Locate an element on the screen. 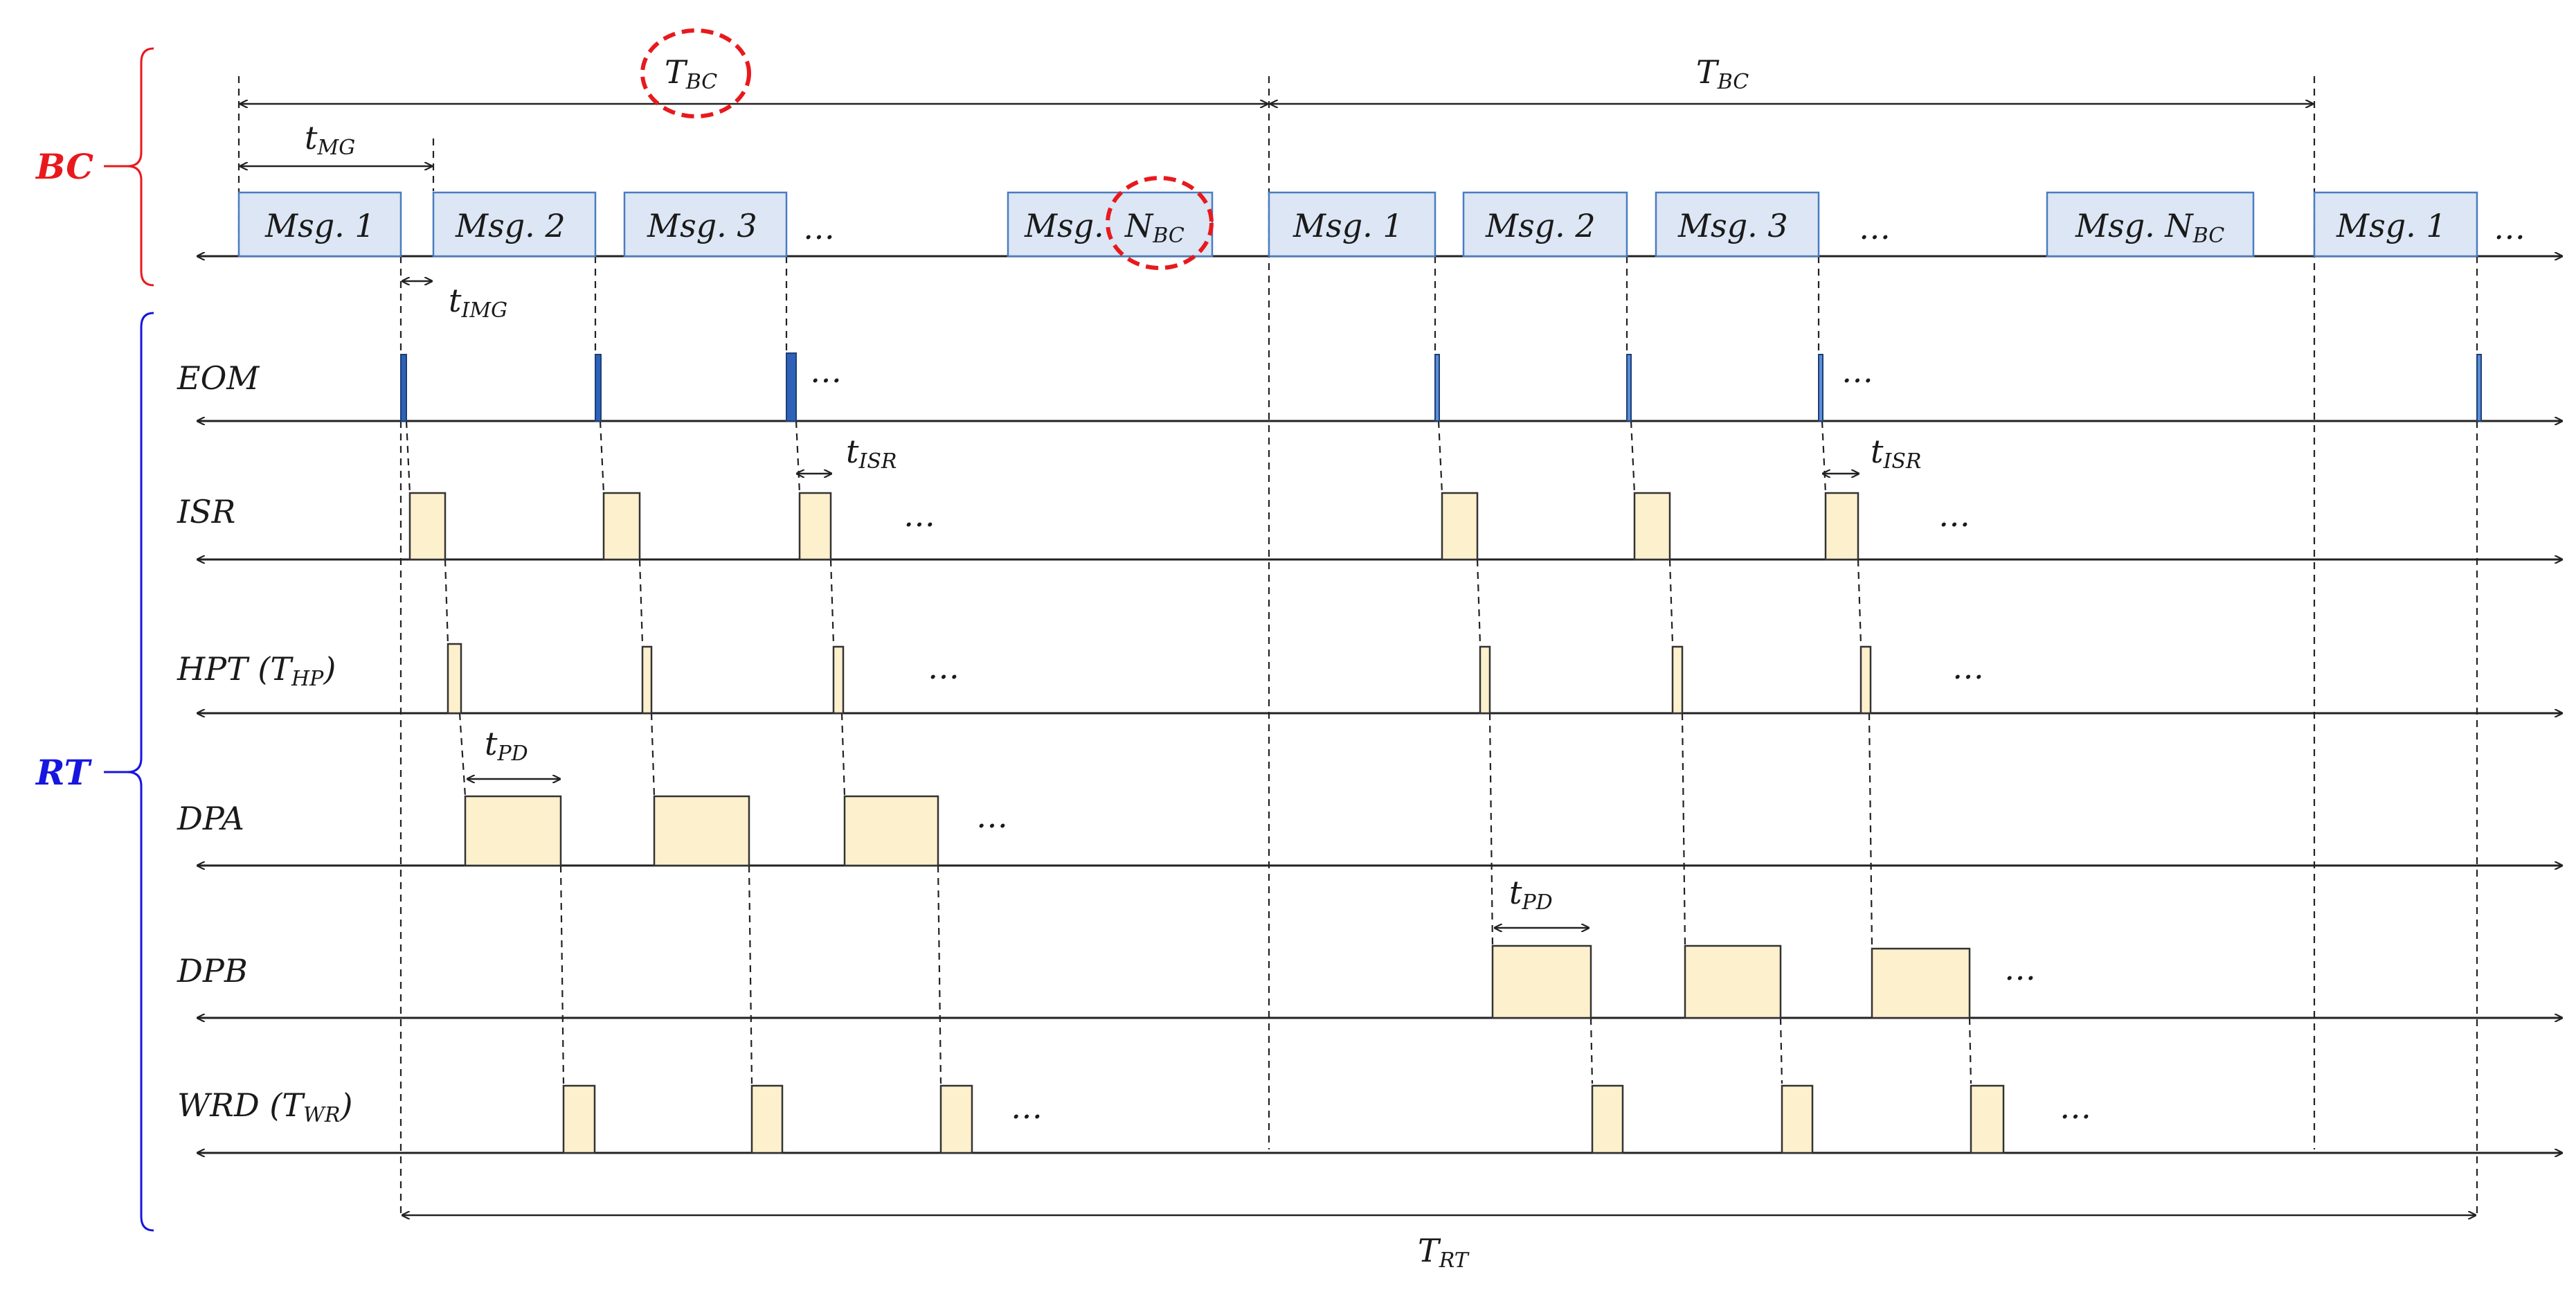 This screenshot has width=2576, height=1299. highlight-circle-tbc is located at coordinates (695, 73).